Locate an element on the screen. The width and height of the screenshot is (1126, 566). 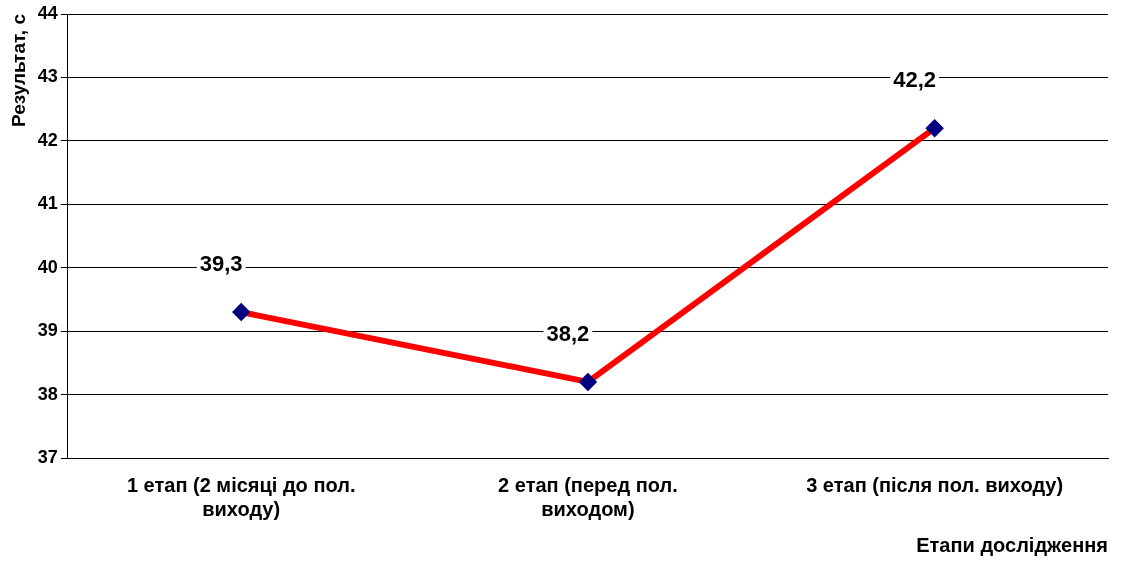
y-tick-label: 37 is located at coordinates (47, 456).